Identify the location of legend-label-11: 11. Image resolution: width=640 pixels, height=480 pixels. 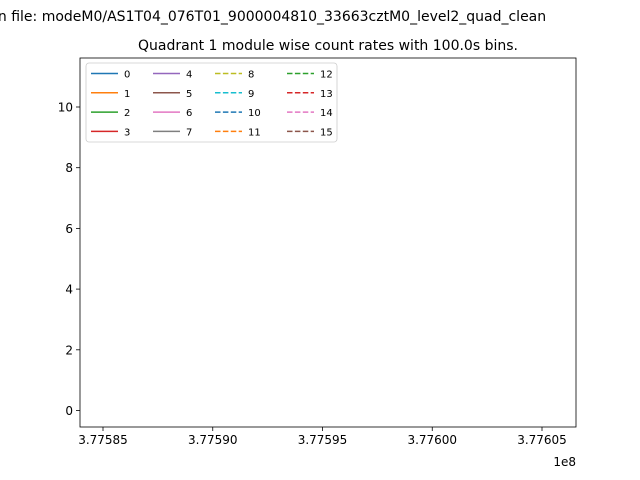
(254, 132).